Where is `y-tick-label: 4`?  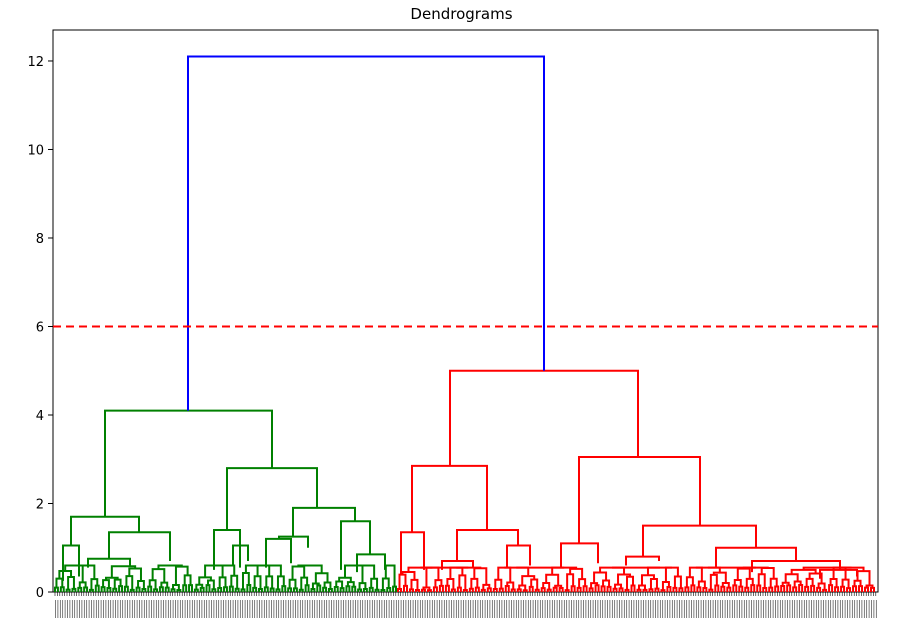 y-tick-label: 4 is located at coordinates (40, 416).